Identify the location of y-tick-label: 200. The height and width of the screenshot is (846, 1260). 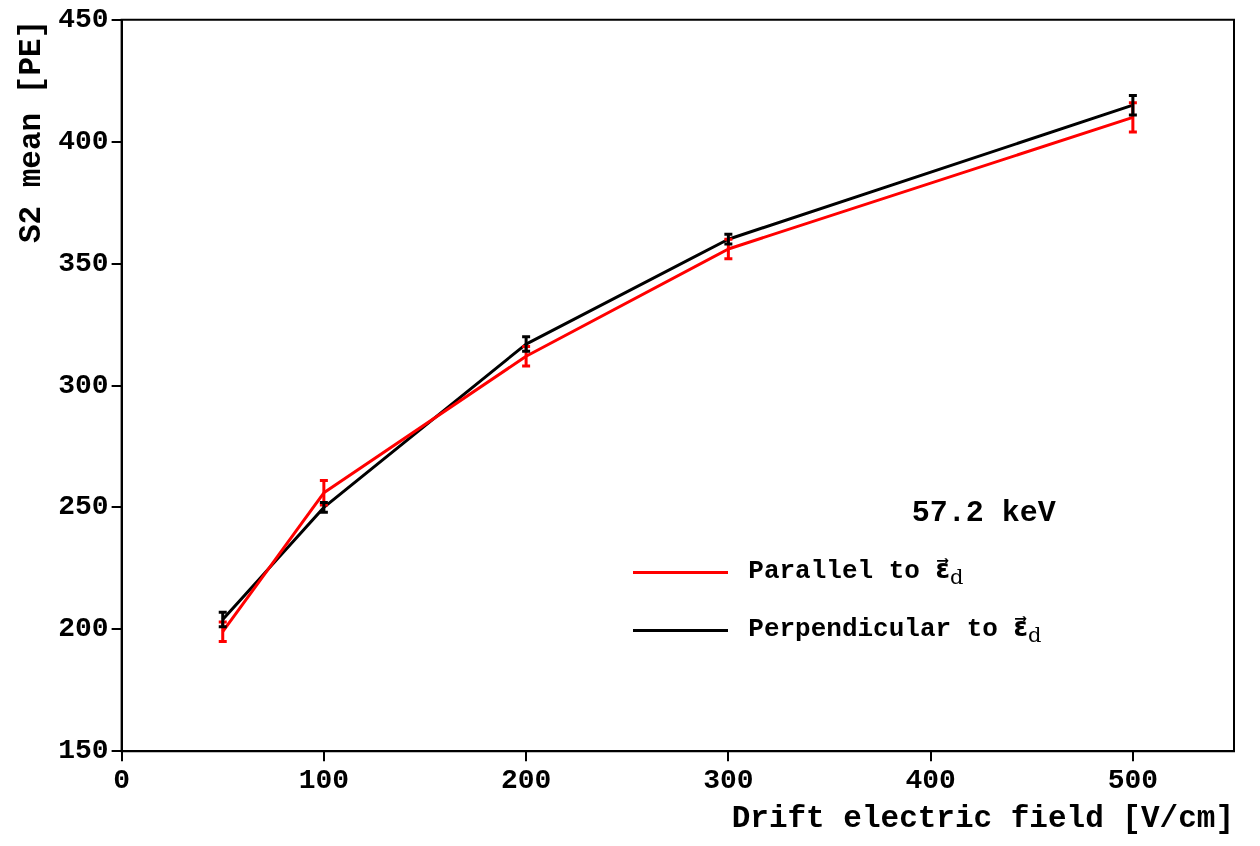
(83, 629).